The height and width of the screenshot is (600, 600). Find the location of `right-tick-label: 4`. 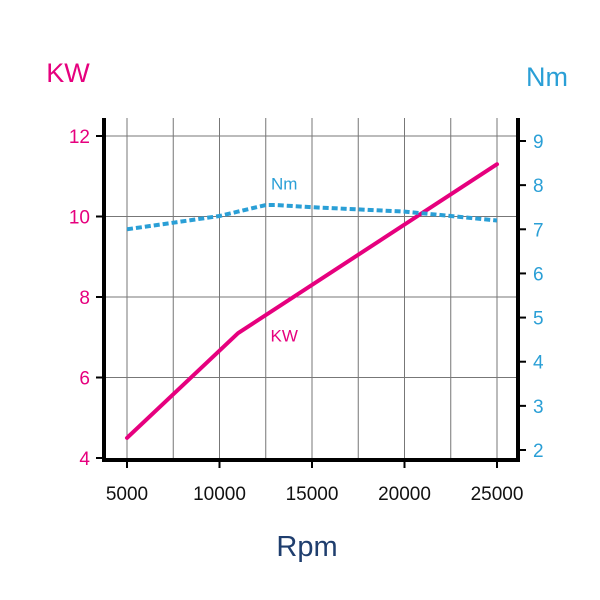

right-tick-label: 4 is located at coordinates (538, 363).